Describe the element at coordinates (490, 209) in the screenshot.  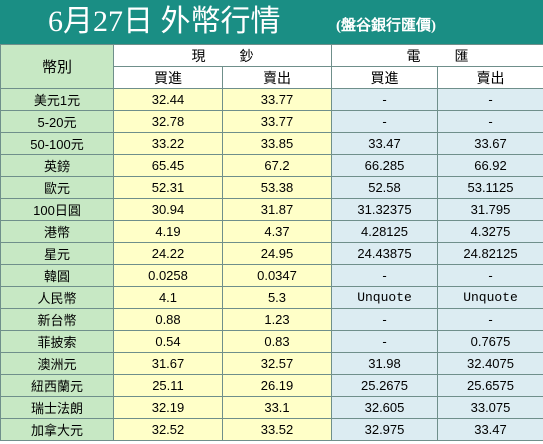
I see `wire-sell-value: 31.795` at that location.